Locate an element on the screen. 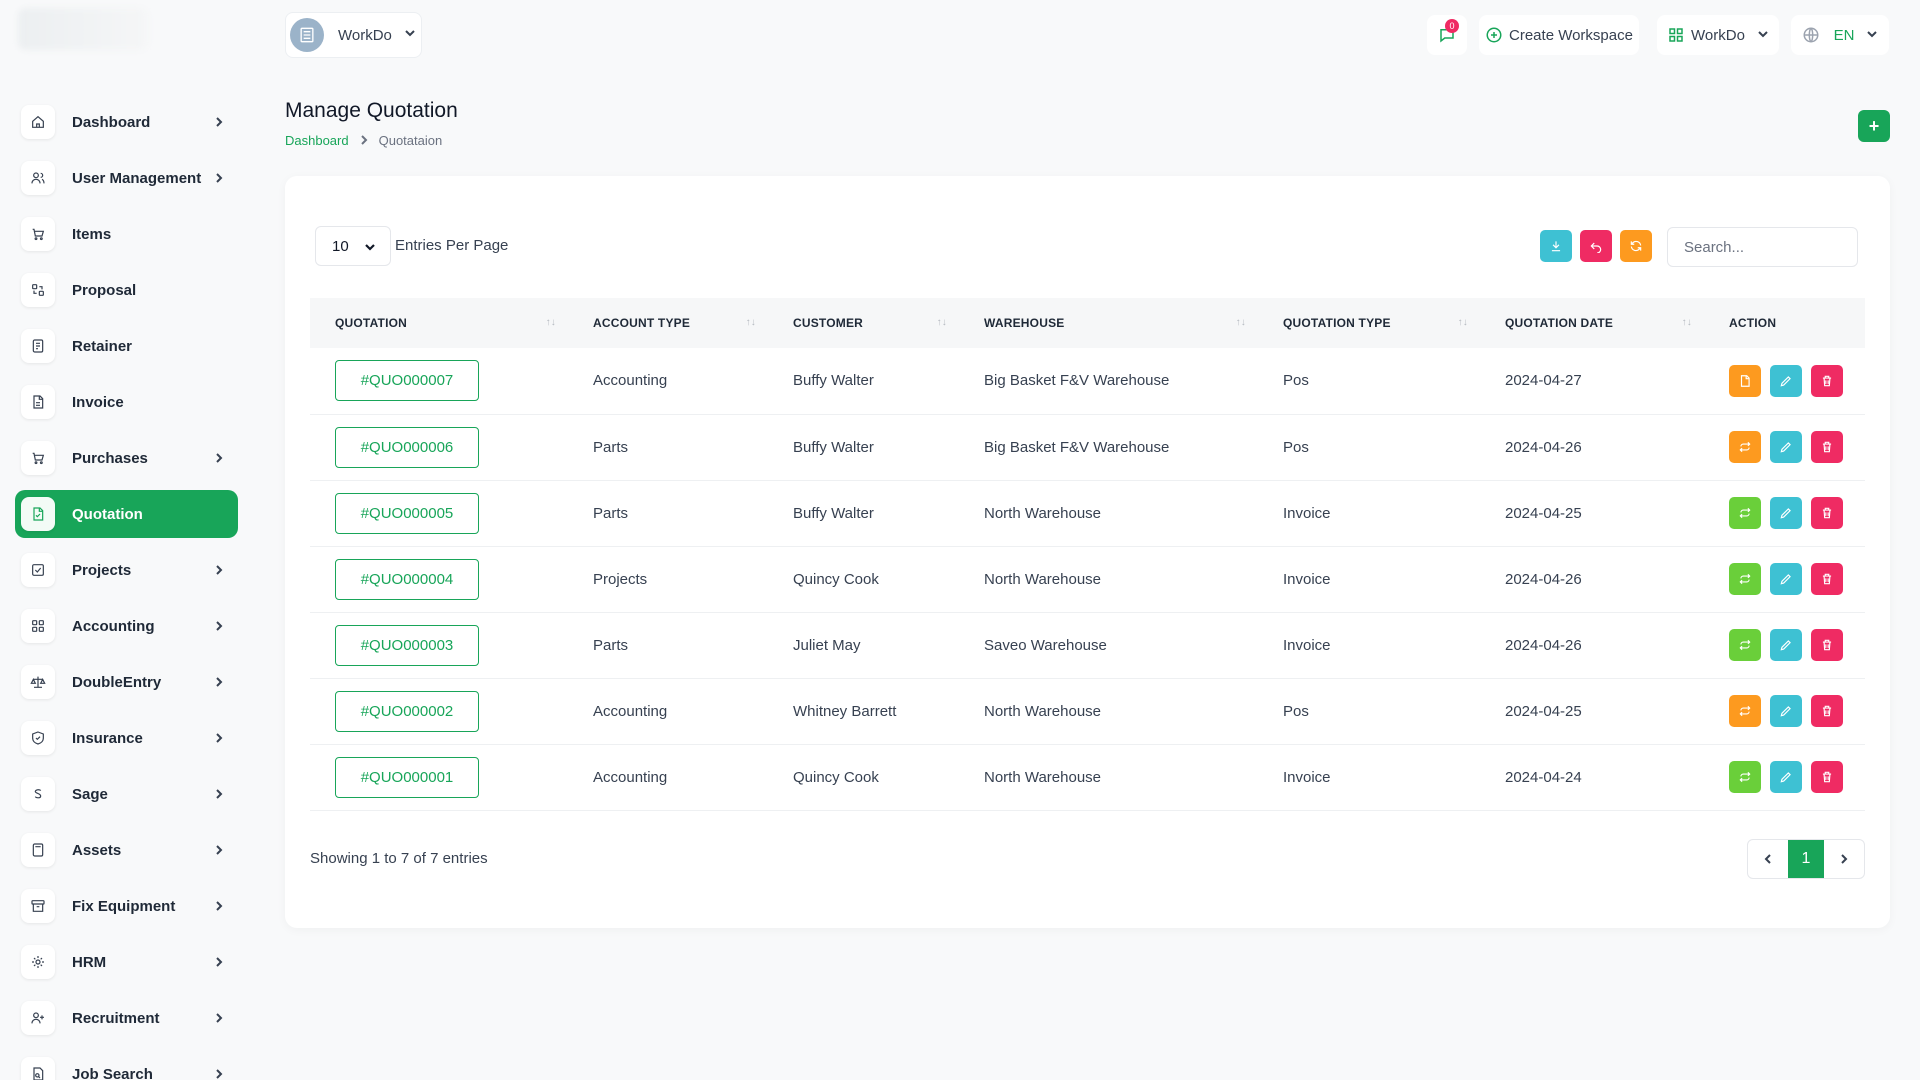 The width and height of the screenshot is (1920, 1080). sidebar-item-retainer: Retainer is located at coordinates (126, 346).